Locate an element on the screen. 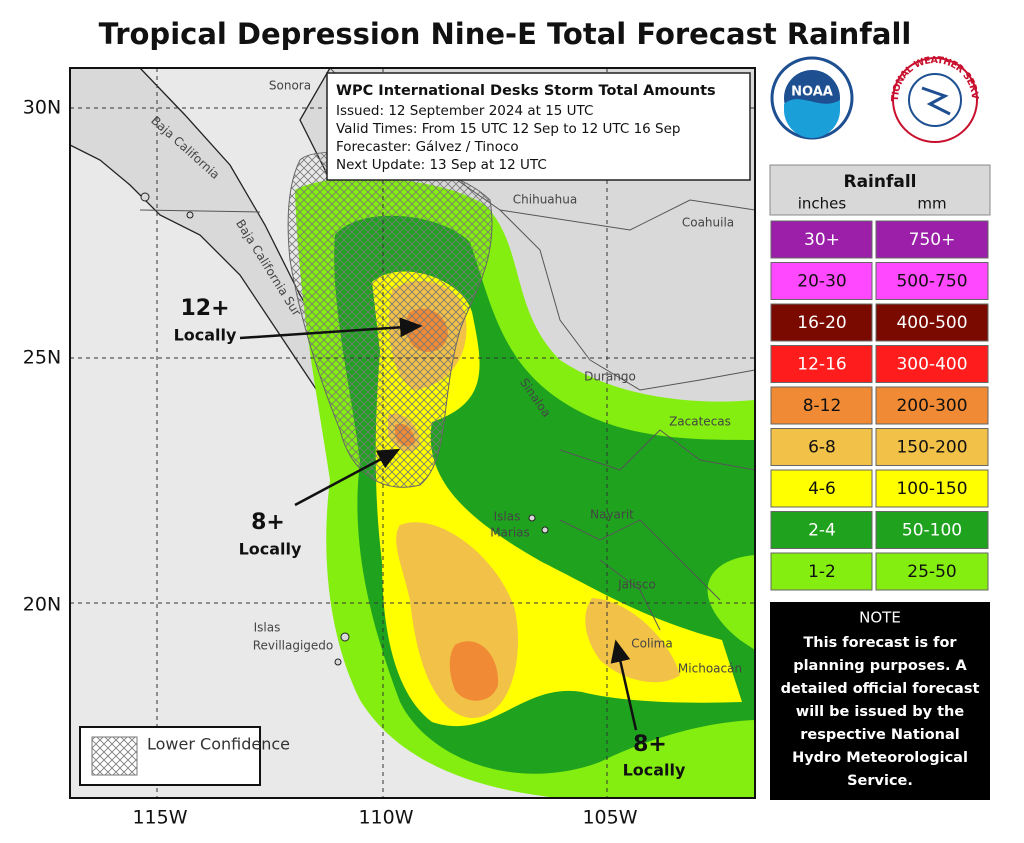 The height and width of the screenshot is (843, 1024). info-line: Next Update: 13 Sep at 12 UTC is located at coordinates (441, 165).